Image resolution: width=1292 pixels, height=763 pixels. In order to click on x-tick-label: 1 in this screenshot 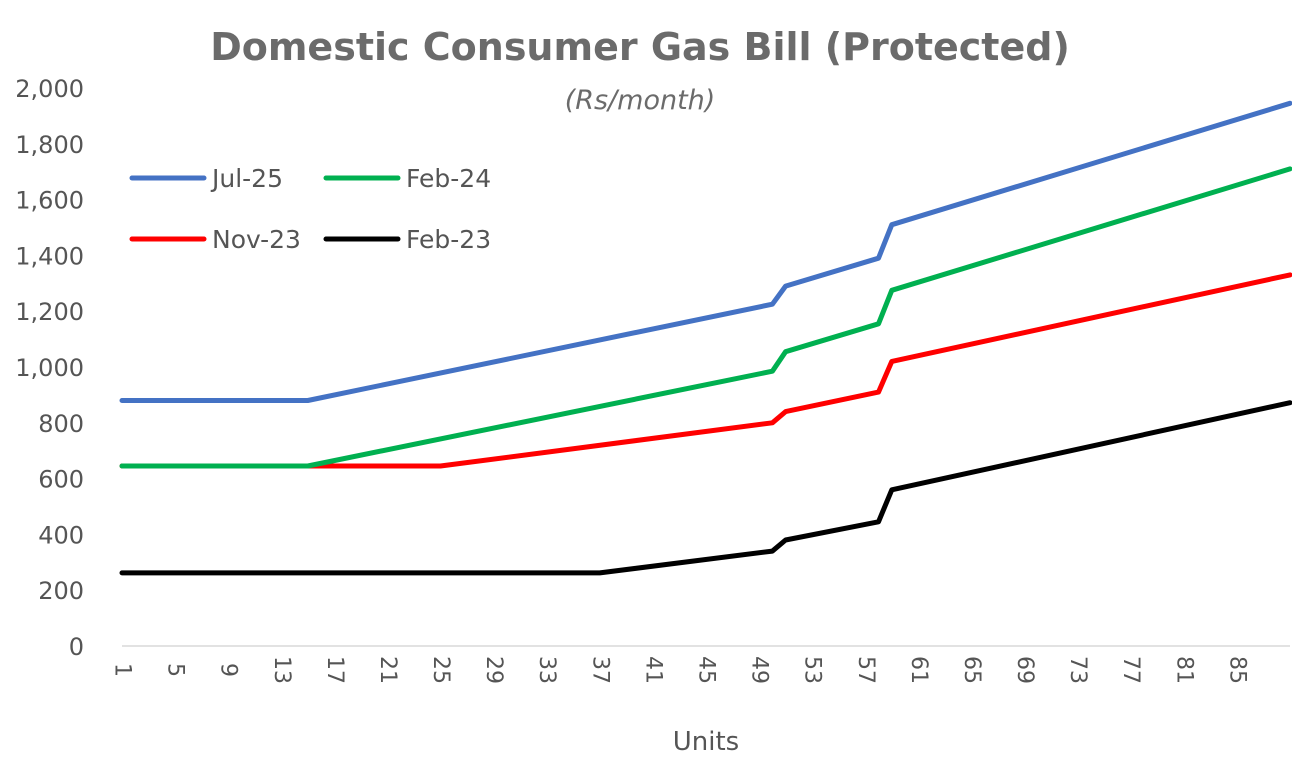, I will do `click(122, 670)`.